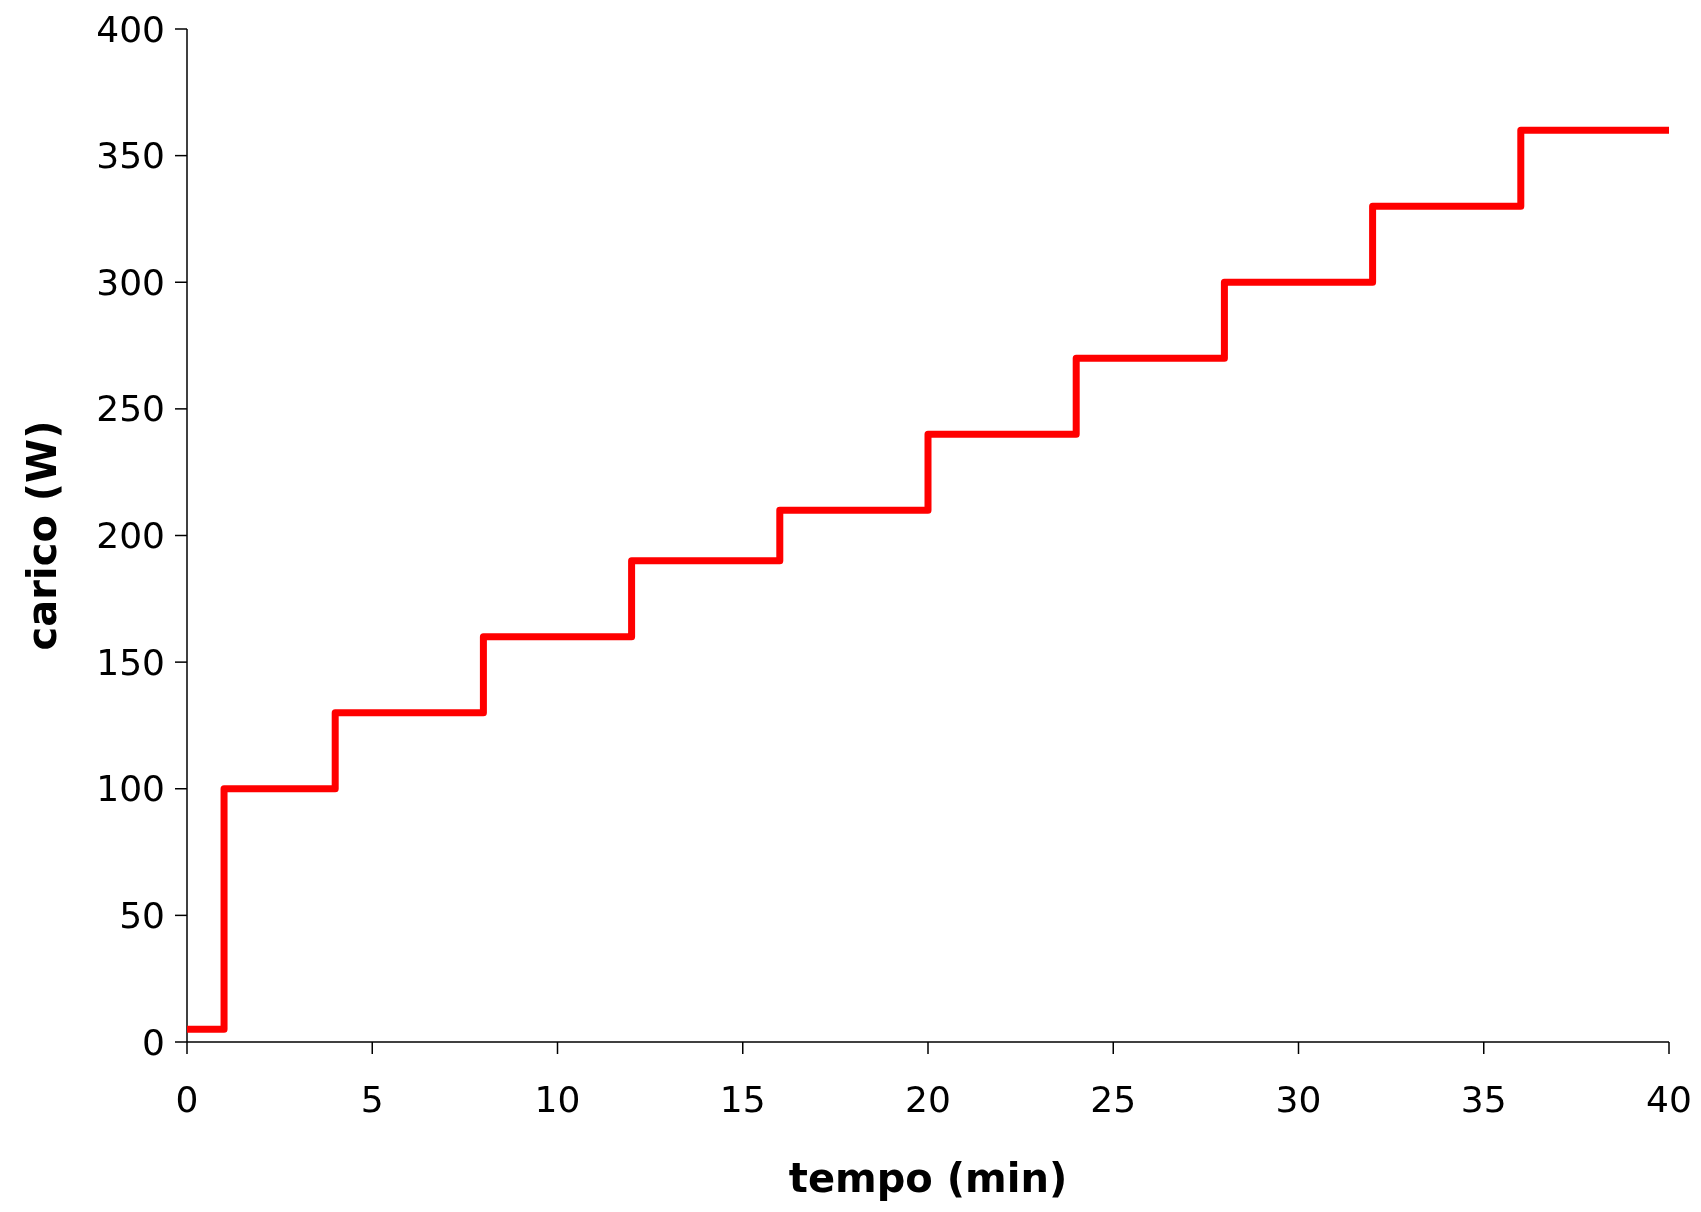 The height and width of the screenshot is (1212, 1701). I want to click on x-tick-label: 35, so click(1483, 1099).